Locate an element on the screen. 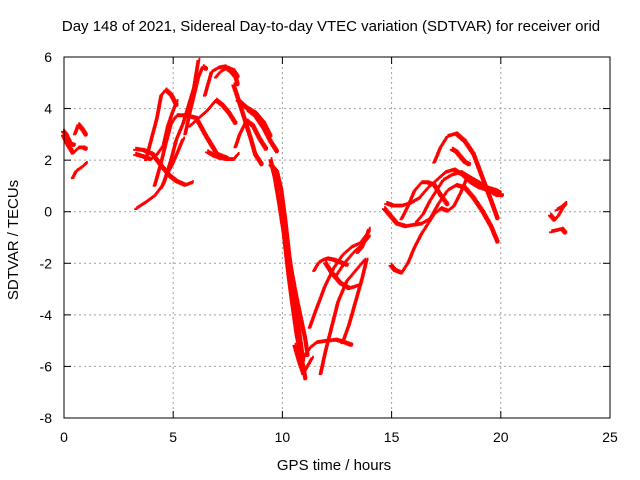 This screenshot has width=640, height=480. y-tick-label: -6 is located at coordinates (46, 366).